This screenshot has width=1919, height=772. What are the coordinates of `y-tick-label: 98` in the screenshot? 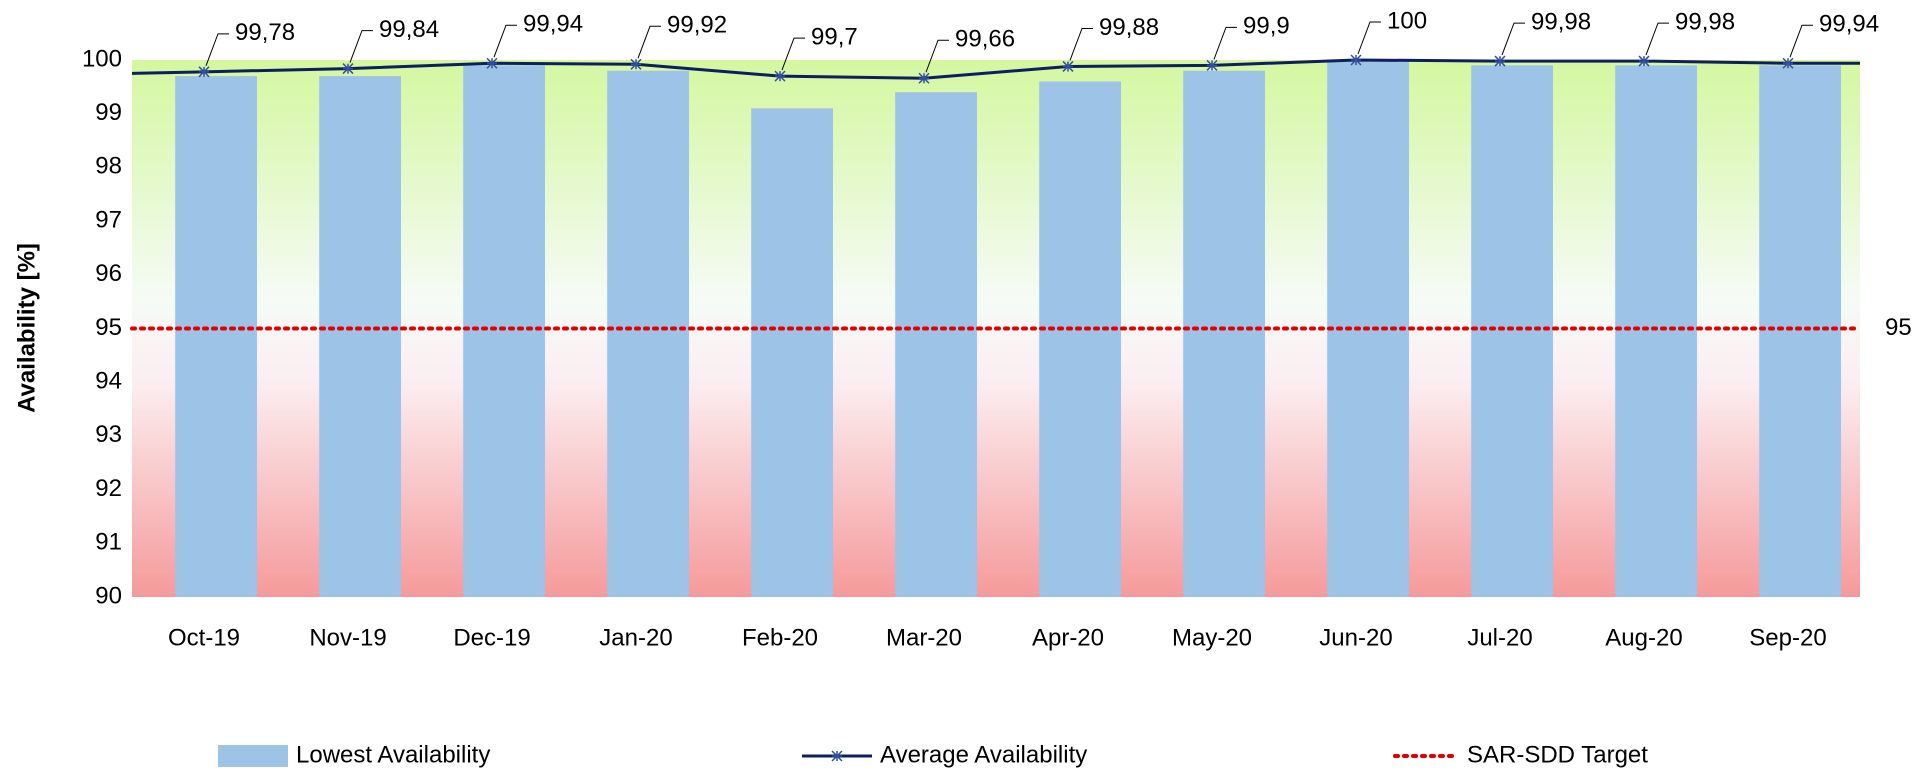 It's located at (108, 166).